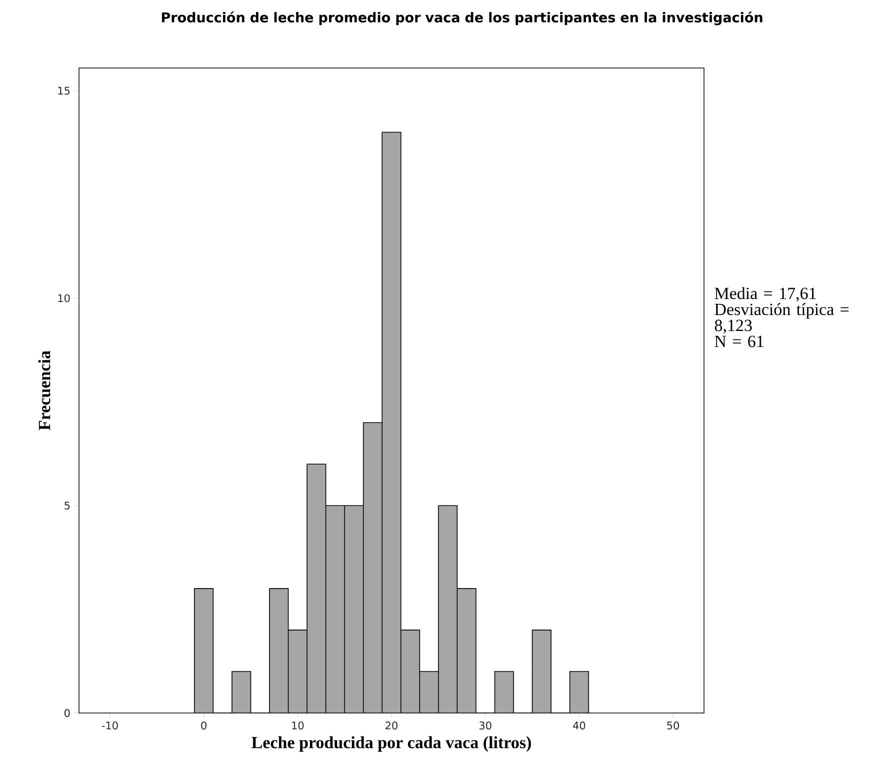 This screenshot has width=871, height=780. Describe the element at coordinates (781, 318) in the screenshot. I see `text: Desviación típica = 8,123` at that location.